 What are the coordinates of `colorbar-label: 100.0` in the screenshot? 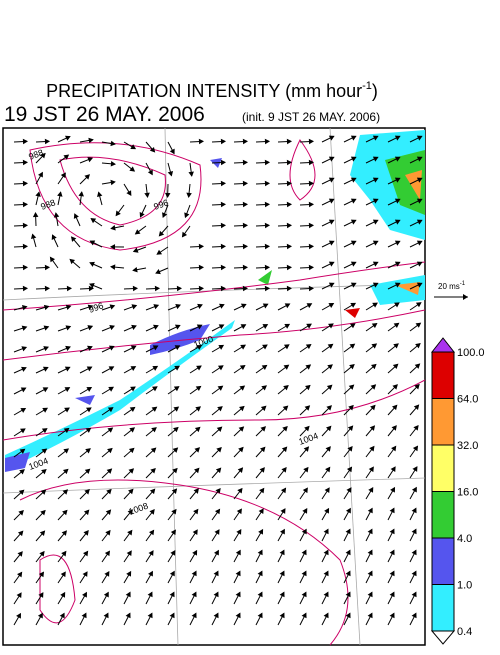 It's located at (471, 353).